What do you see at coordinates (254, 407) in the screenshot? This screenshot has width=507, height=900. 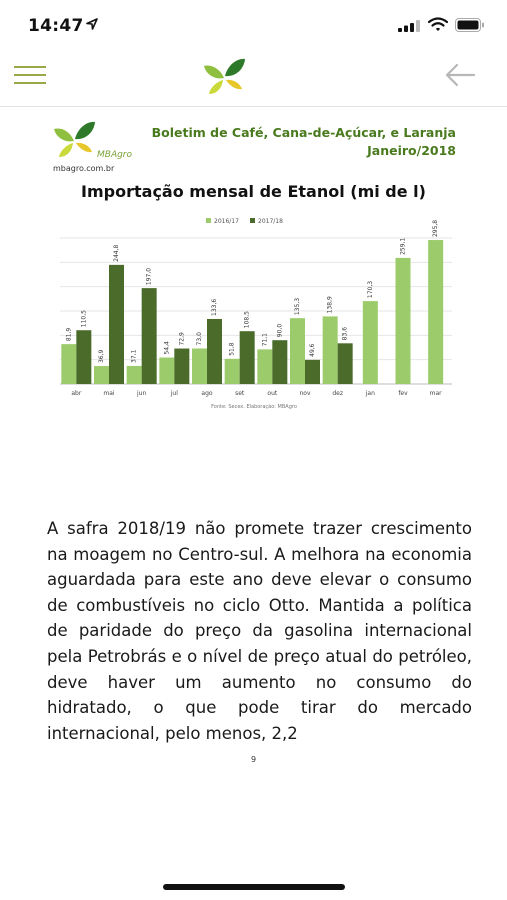 I see `chart-source-note: Fonte: Secex. Elaboração: MBAgro` at bounding box center [254, 407].